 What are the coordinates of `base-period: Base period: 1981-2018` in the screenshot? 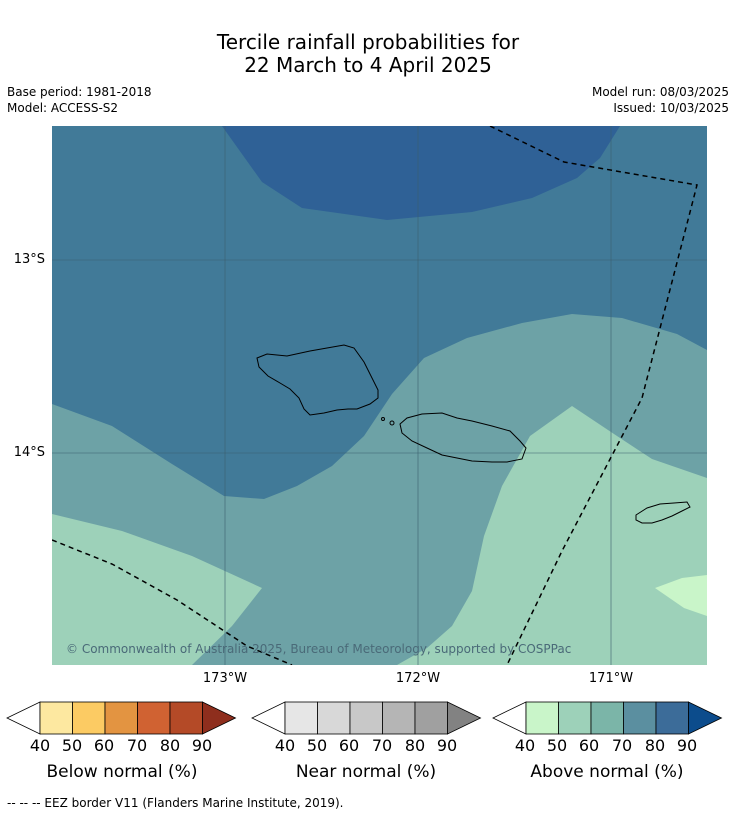 It's located at (79, 92).